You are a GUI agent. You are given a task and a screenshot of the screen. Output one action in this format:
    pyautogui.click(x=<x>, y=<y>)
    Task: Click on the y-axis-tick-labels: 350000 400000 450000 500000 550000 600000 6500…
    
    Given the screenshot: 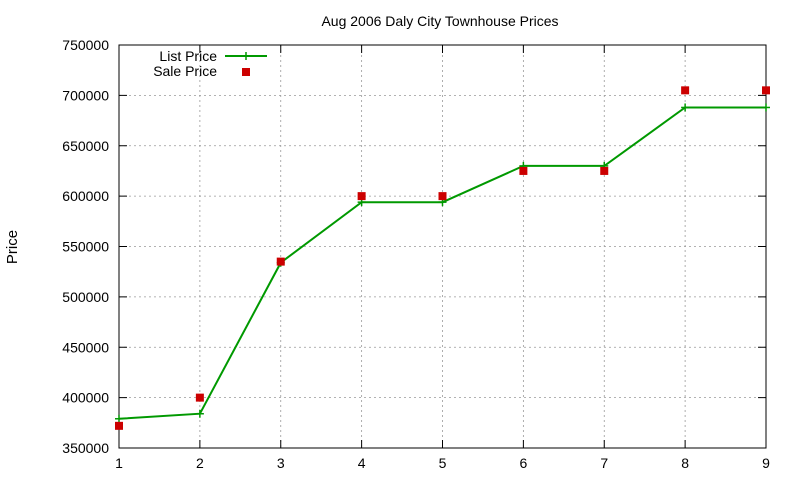 What is the action you would take?
    pyautogui.click(x=85, y=246)
    